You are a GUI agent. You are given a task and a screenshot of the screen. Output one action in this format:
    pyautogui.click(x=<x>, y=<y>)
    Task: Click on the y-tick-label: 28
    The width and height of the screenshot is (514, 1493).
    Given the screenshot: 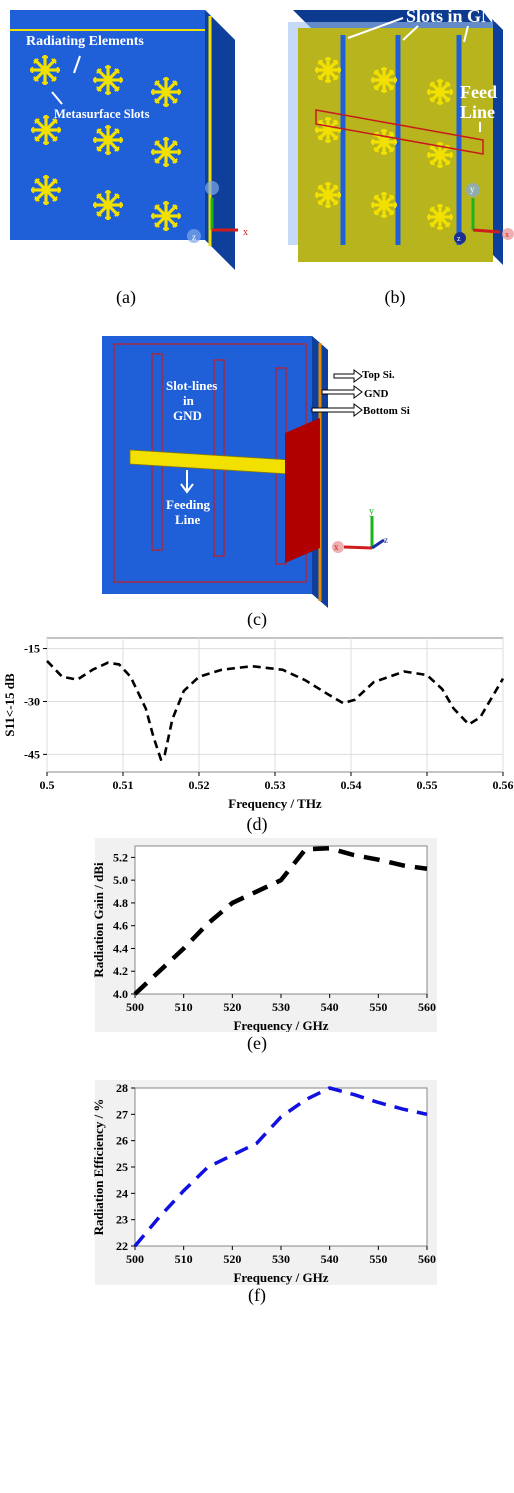 What is the action you would take?
    pyautogui.click(x=122, y=1088)
    